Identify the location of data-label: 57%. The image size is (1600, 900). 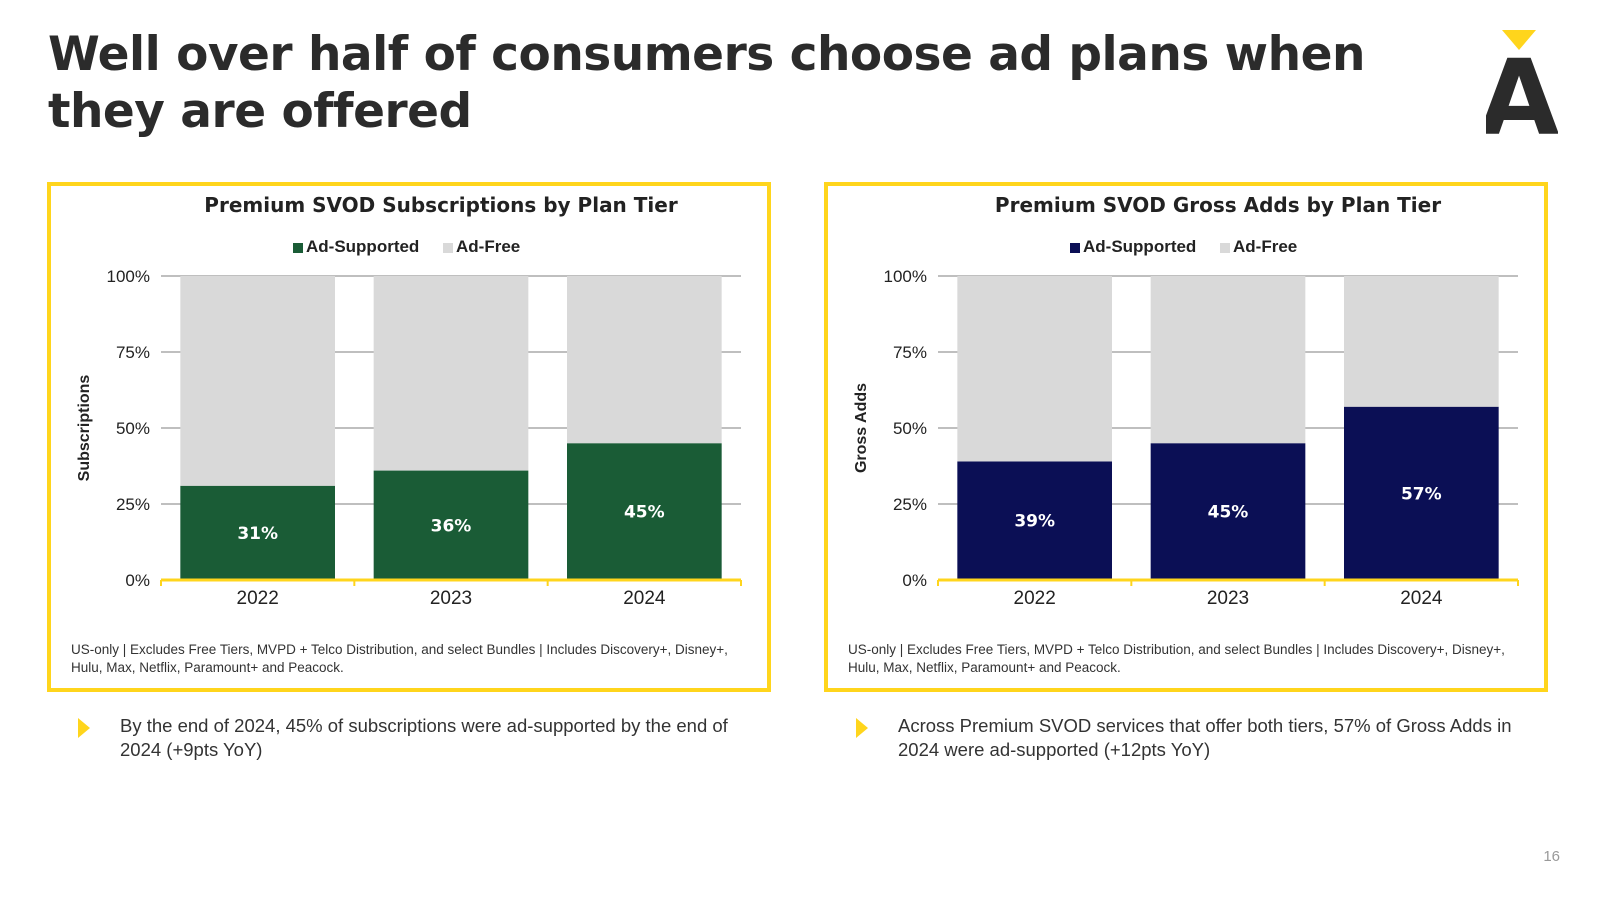
(1421, 494).